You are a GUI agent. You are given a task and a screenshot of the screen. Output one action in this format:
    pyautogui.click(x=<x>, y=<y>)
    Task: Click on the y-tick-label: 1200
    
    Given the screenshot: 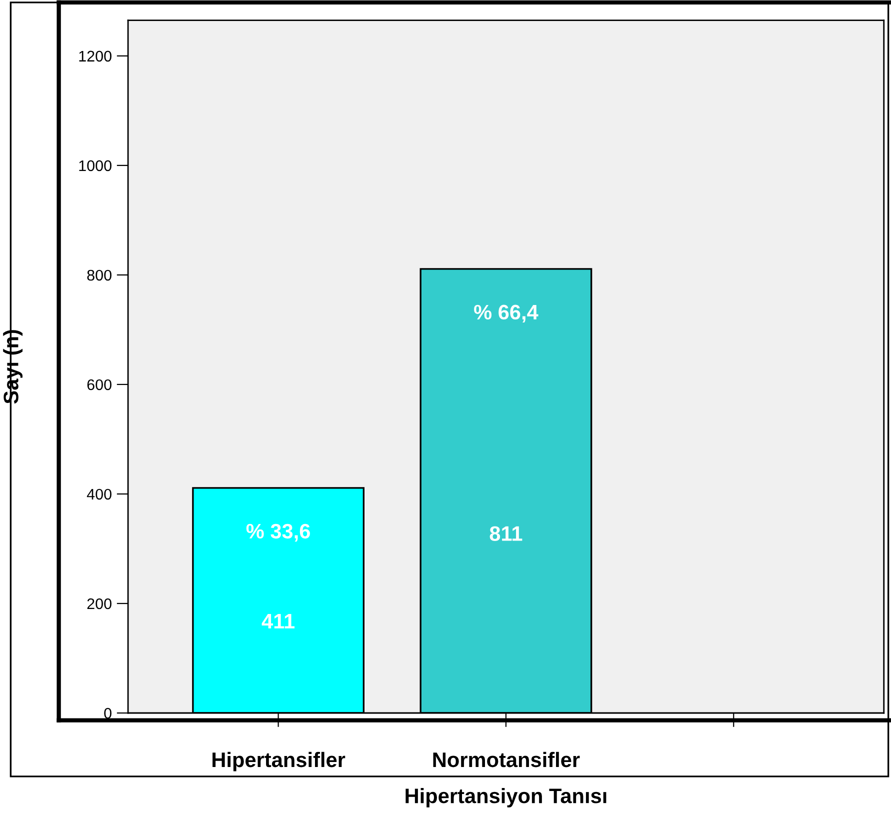 What is the action you would take?
    pyautogui.click(x=95, y=56)
    